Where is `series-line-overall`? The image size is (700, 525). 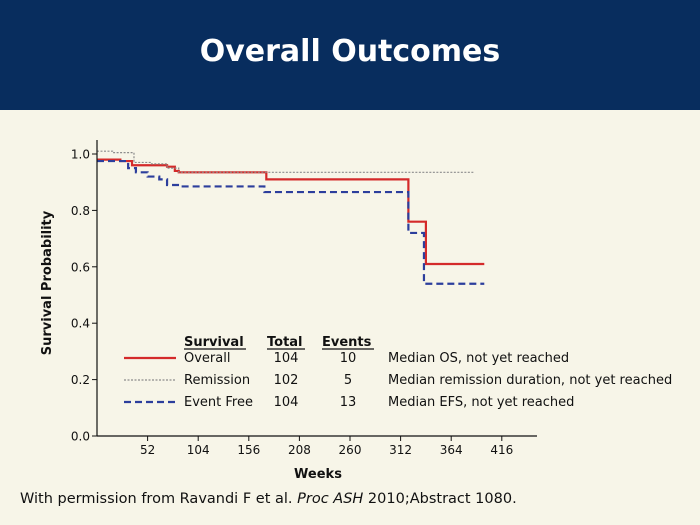 series-line-overall is located at coordinates (291, 212).